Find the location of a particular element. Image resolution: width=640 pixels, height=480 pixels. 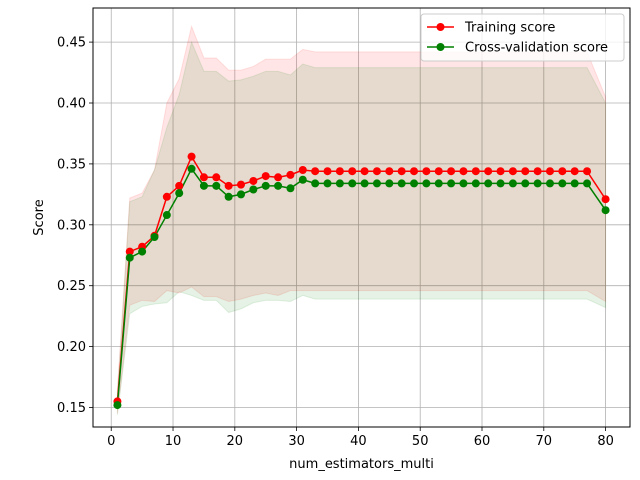

y-tick-label: 0.45 is located at coordinates (71, 43).